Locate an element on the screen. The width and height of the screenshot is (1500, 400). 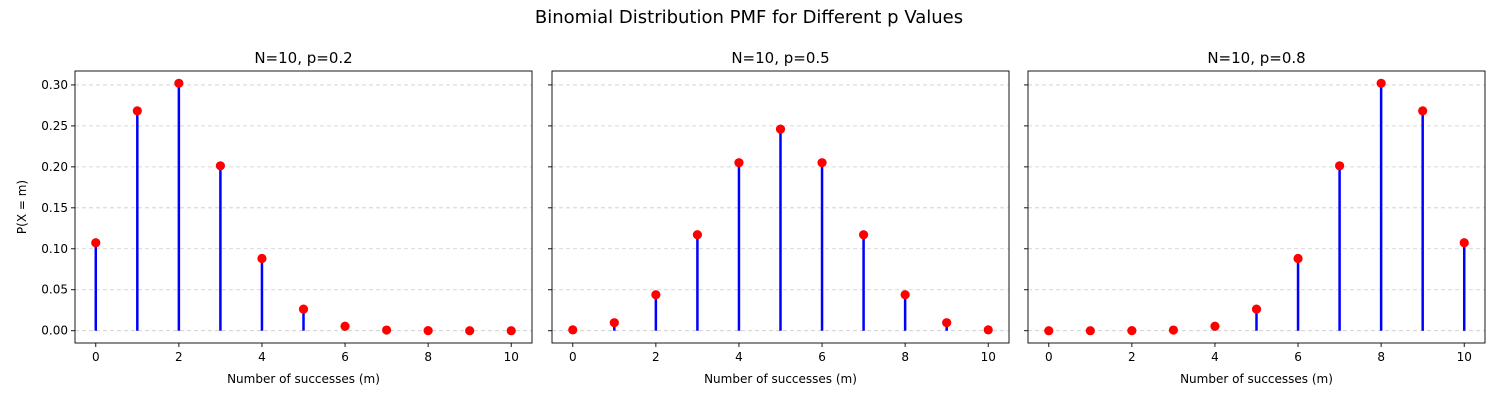
y-tick-label: 0.25 is located at coordinates (54, 126).